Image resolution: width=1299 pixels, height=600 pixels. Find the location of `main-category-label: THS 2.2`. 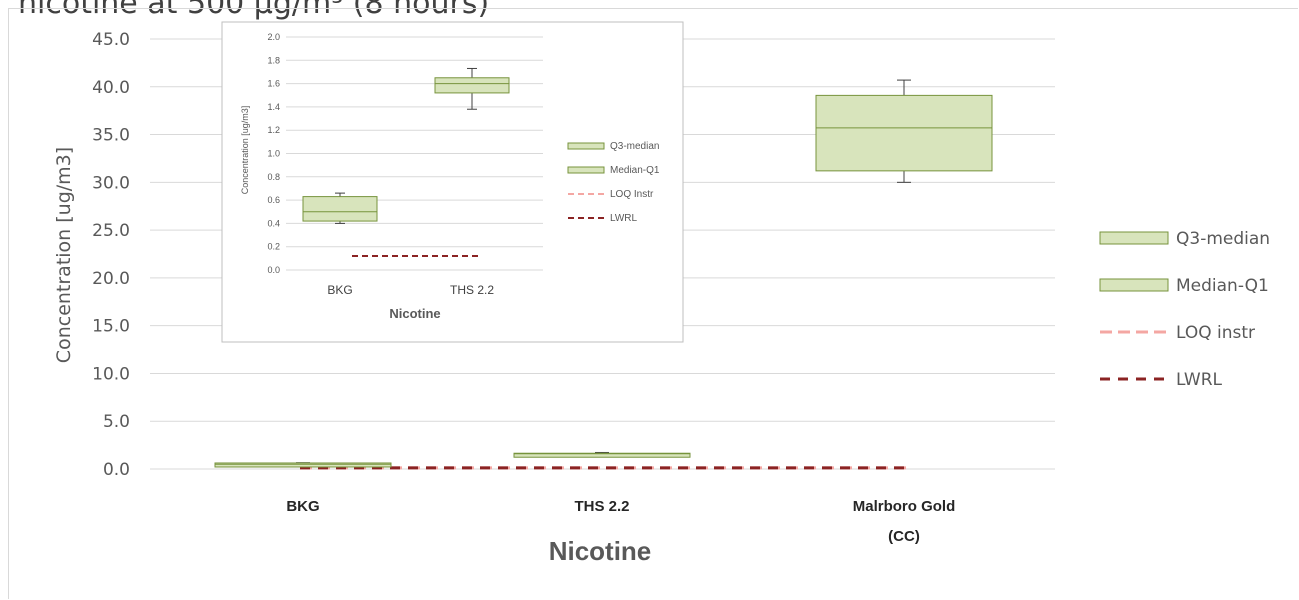

main-category-label: THS 2.2 is located at coordinates (601, 506).